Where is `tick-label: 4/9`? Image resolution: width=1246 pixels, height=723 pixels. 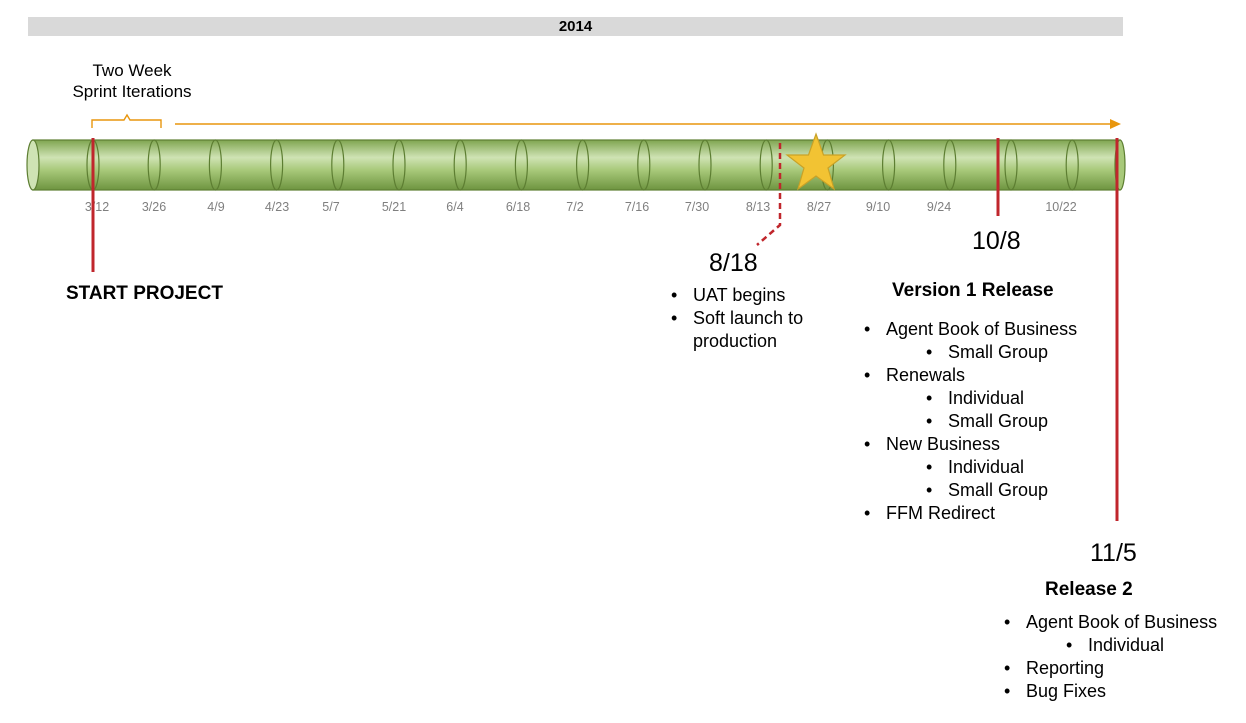 tick-label: 4/9 is located at coordinates (215, 207).